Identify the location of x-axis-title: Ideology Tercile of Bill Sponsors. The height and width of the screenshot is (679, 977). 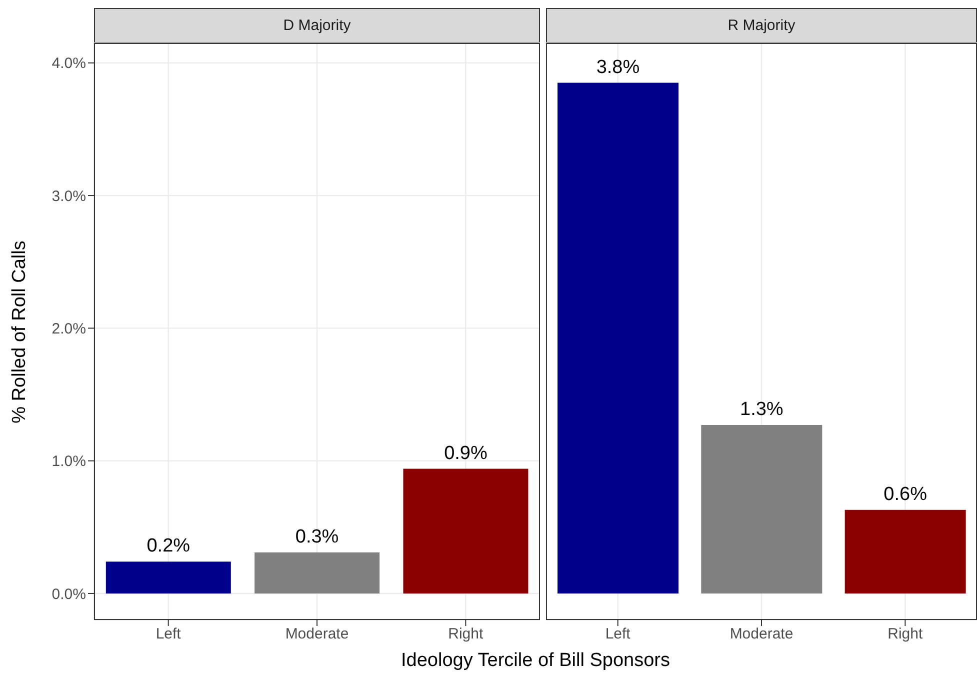
(535, 661).